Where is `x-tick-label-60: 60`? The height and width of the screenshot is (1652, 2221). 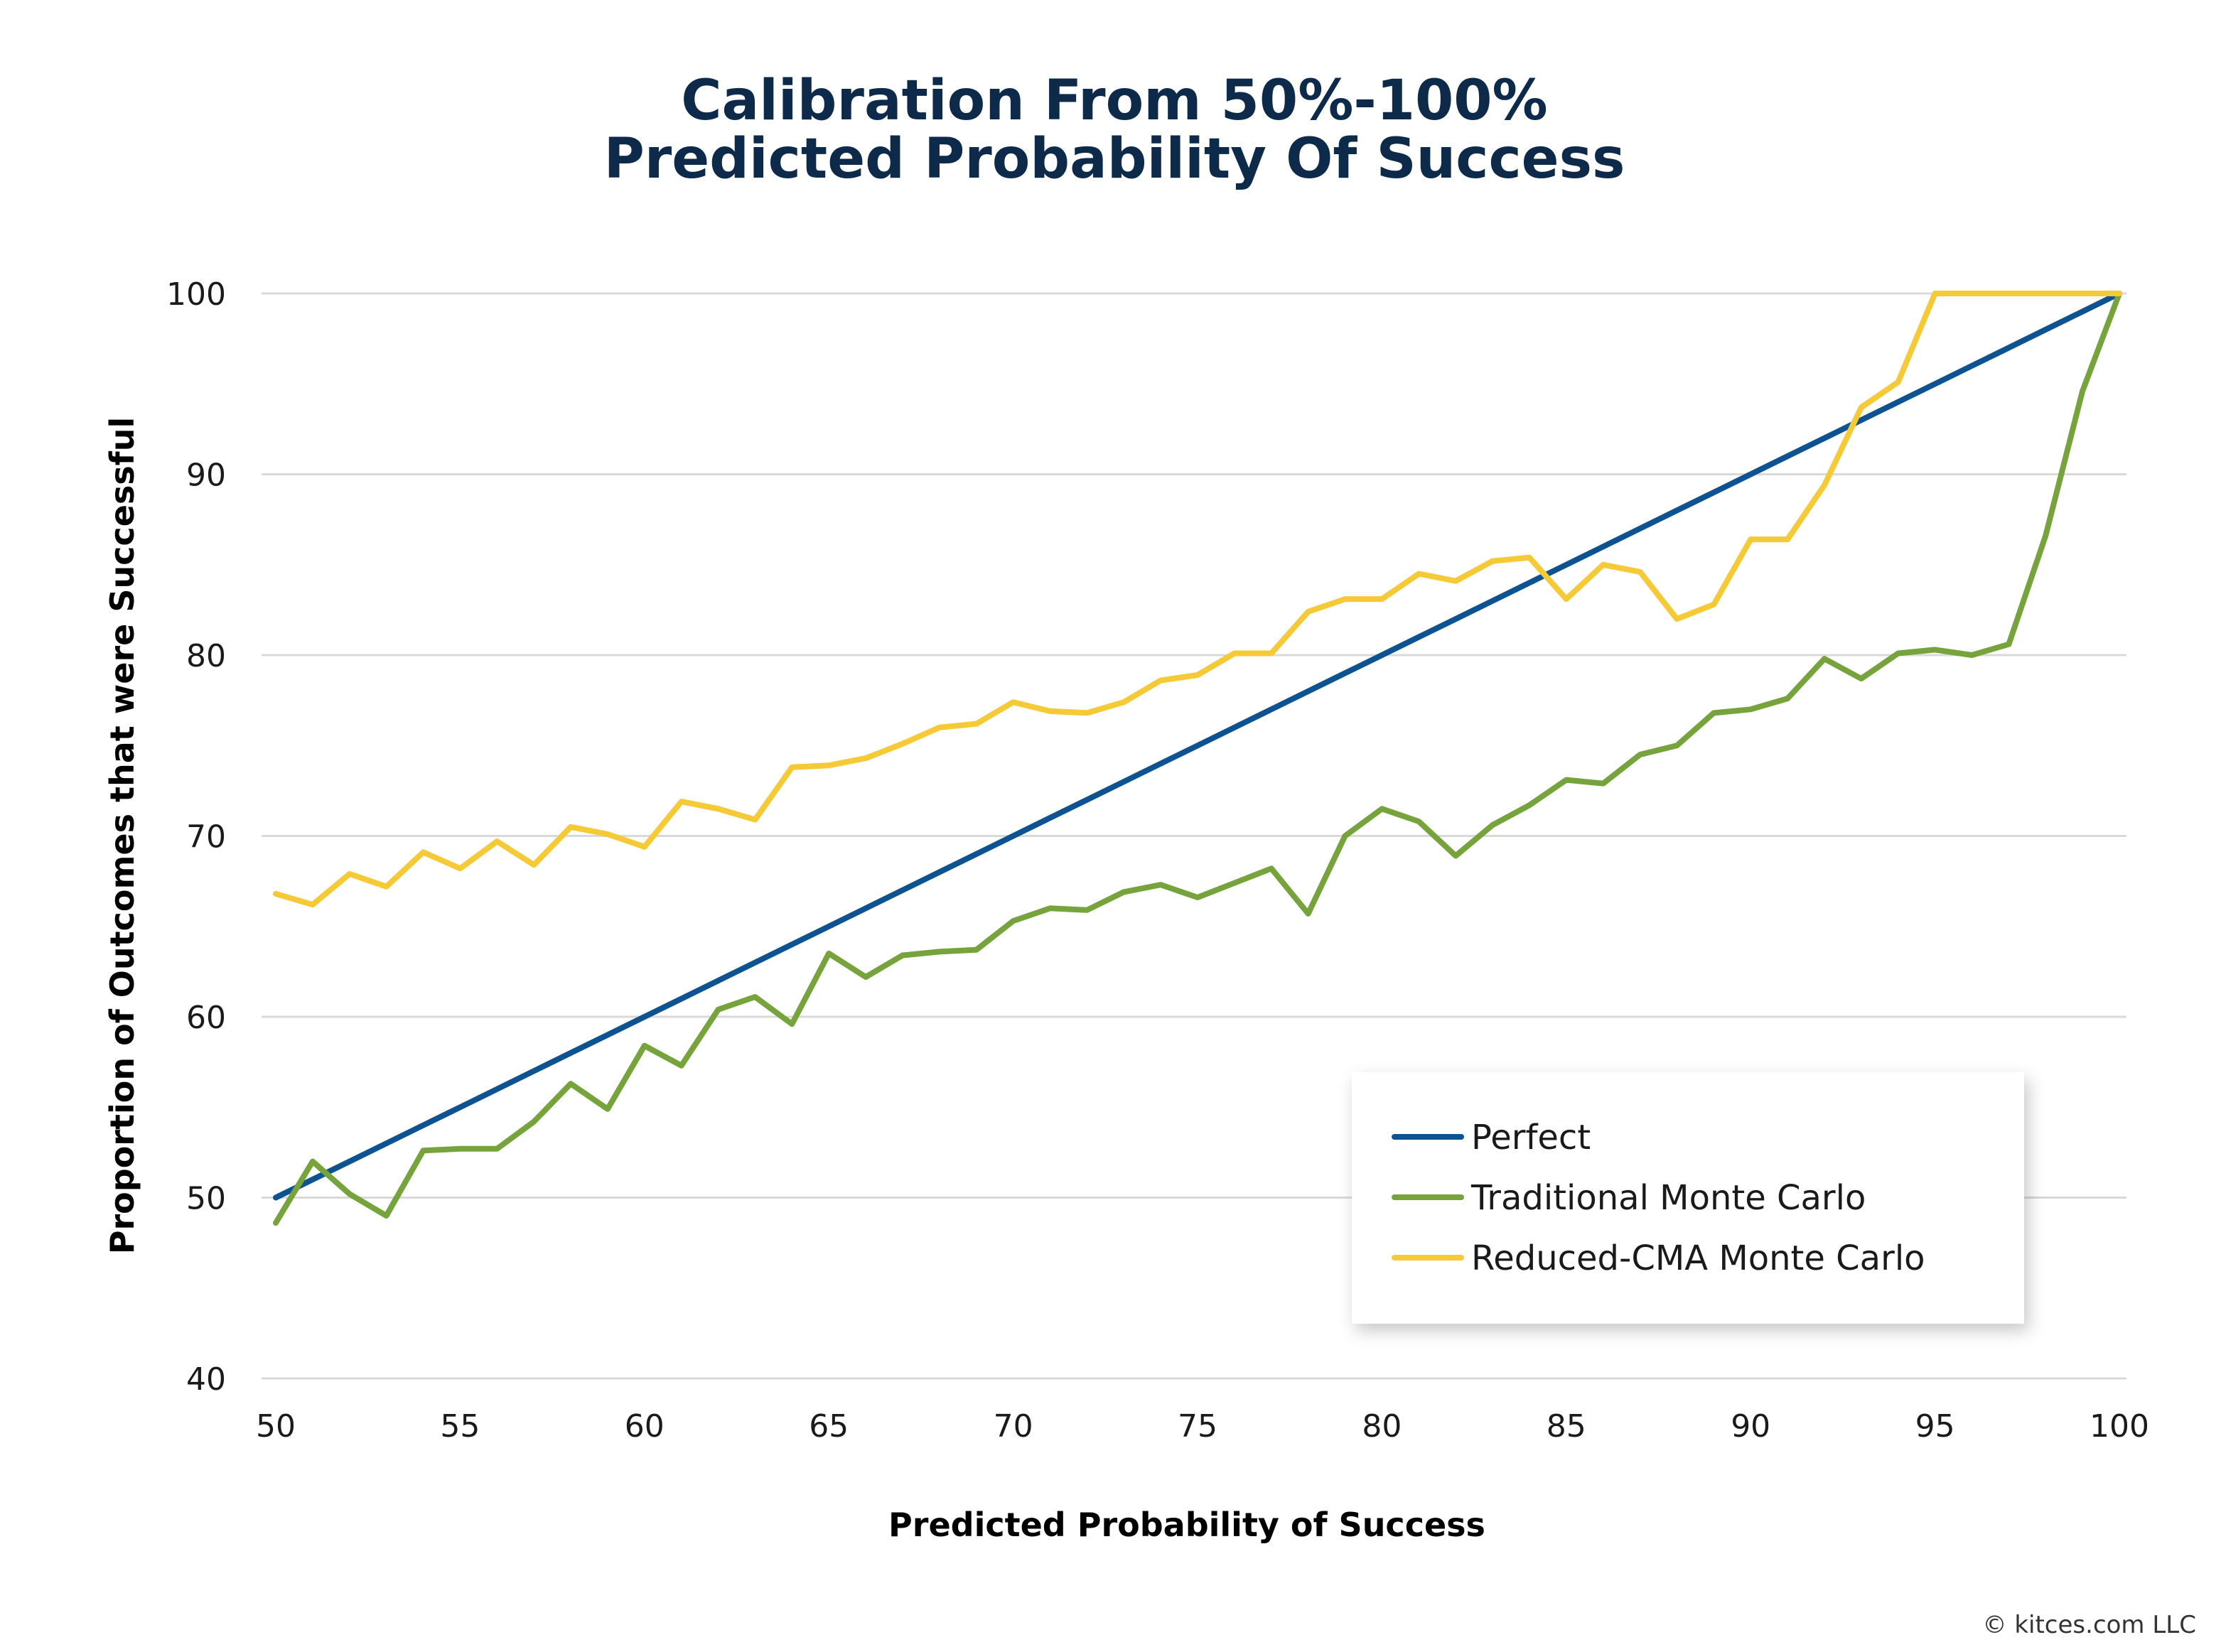 x-tick-label-60: 60 is located at coordinates (645, 1427).